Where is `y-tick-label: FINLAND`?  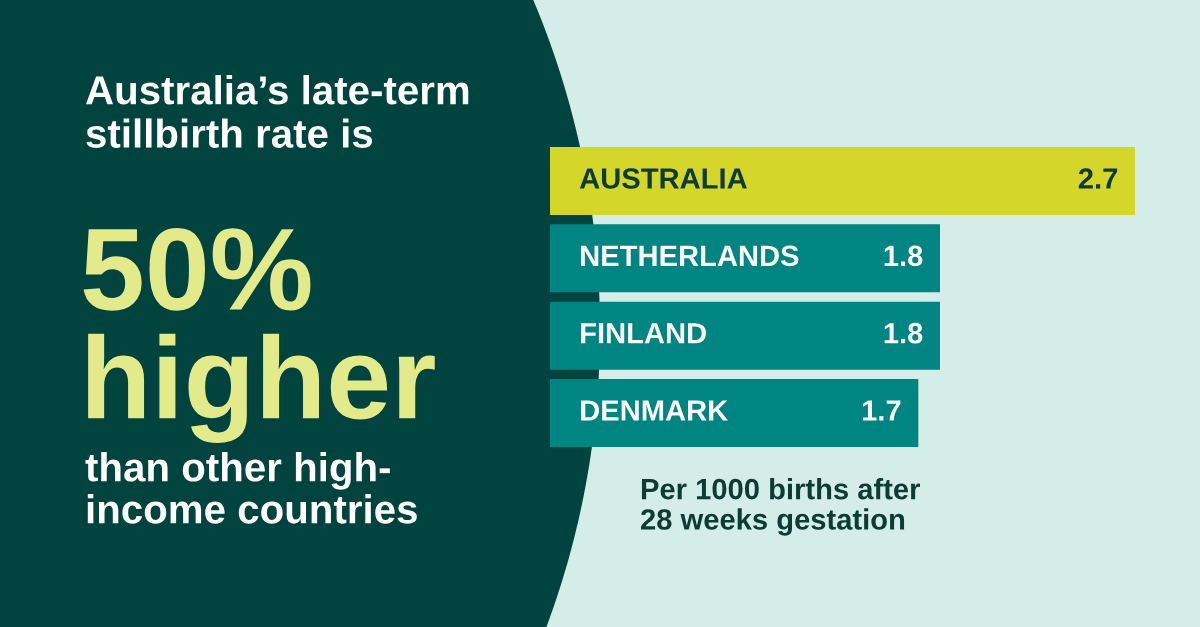
y-tick-label: FINLAND is located at coordinates (643, 333).